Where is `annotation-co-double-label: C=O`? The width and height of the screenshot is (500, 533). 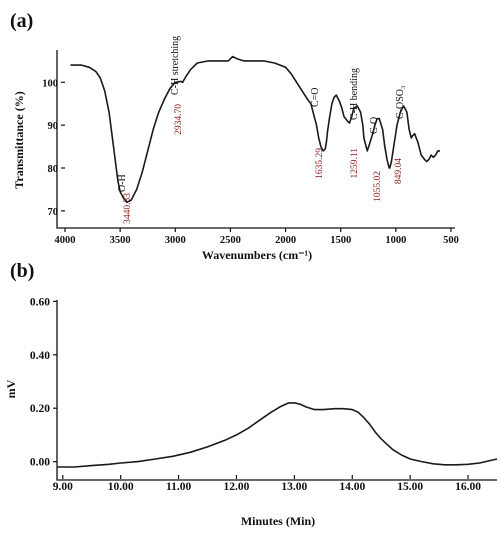 annotation-co-double-label: C=O is located at coordinates (315, 97).